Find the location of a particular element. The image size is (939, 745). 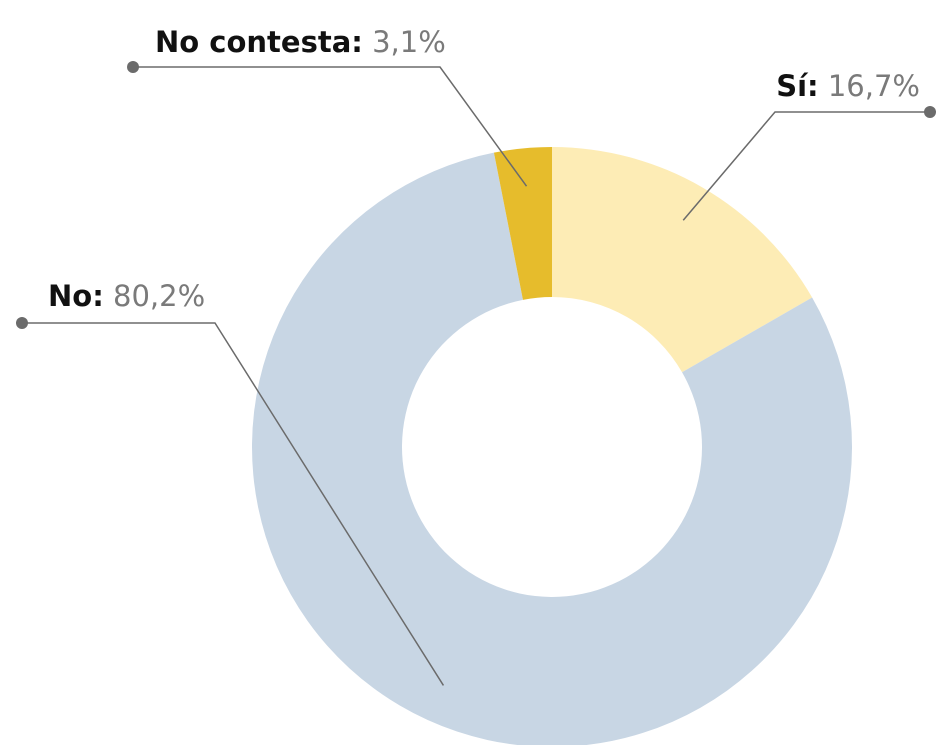

category-label: No contesta: is located at coordinates (259, 42).